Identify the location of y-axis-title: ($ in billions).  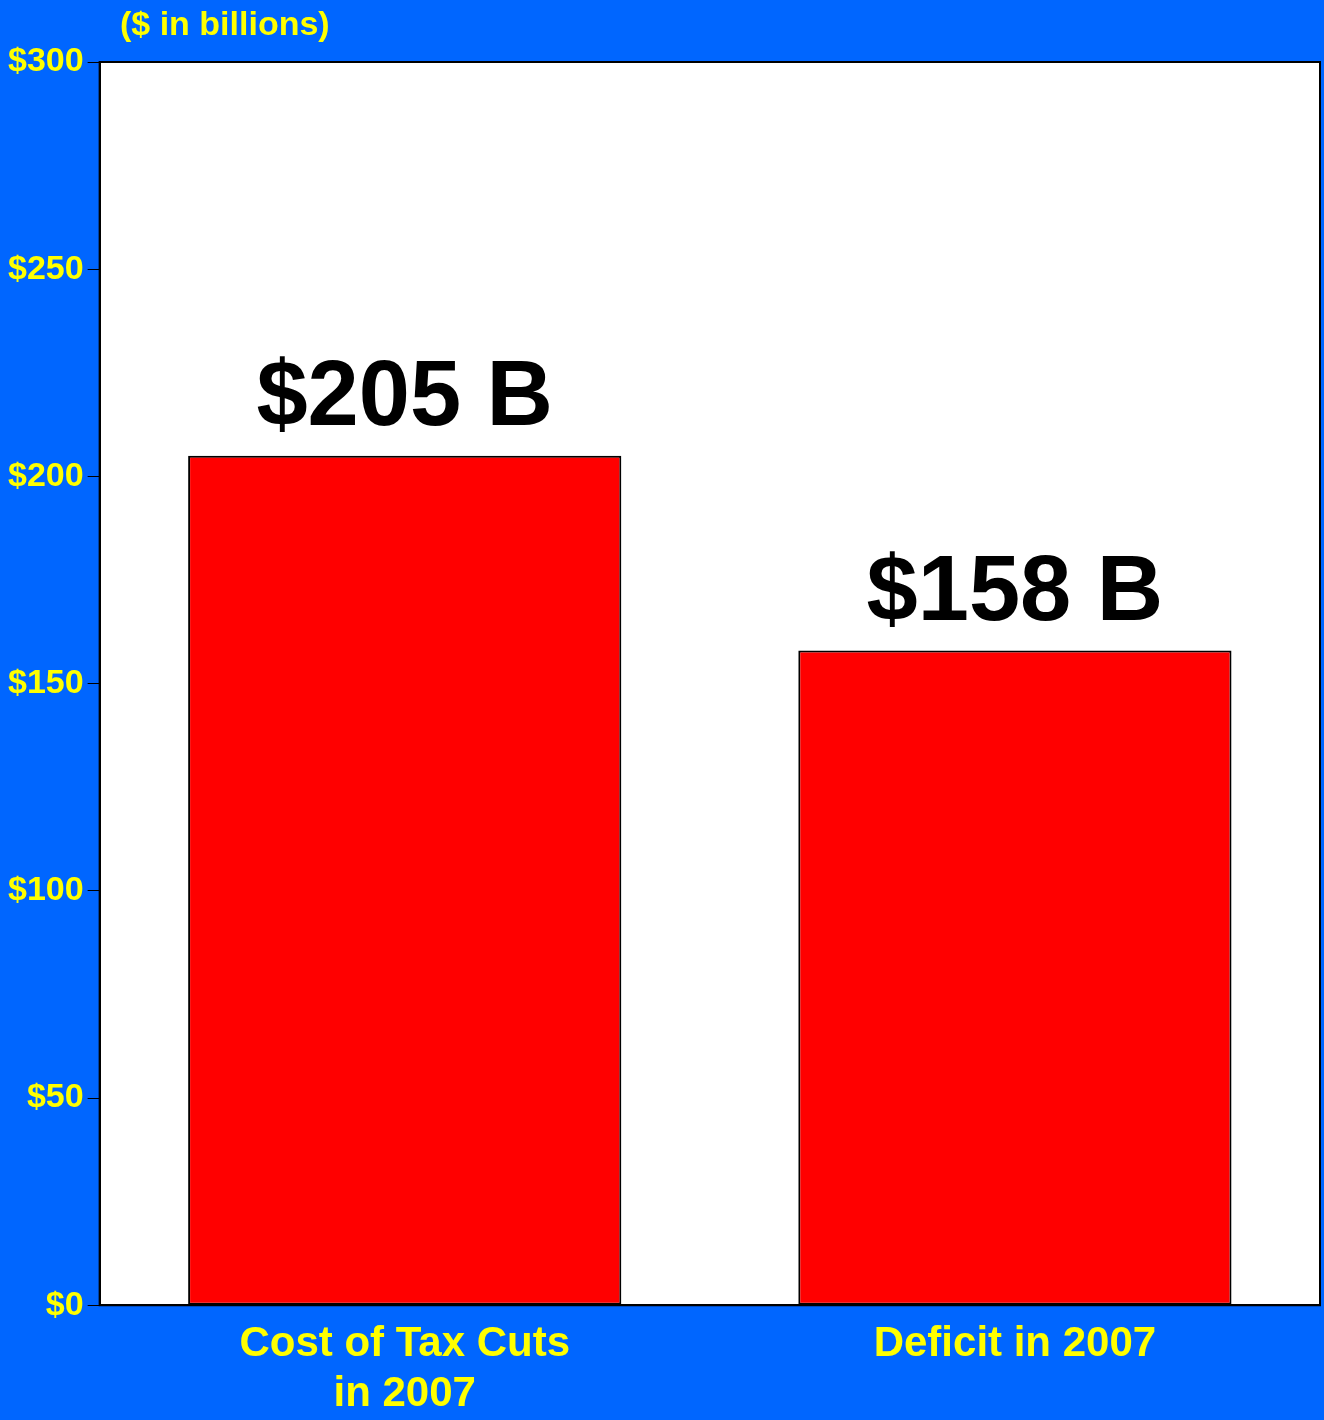
(225, 23).